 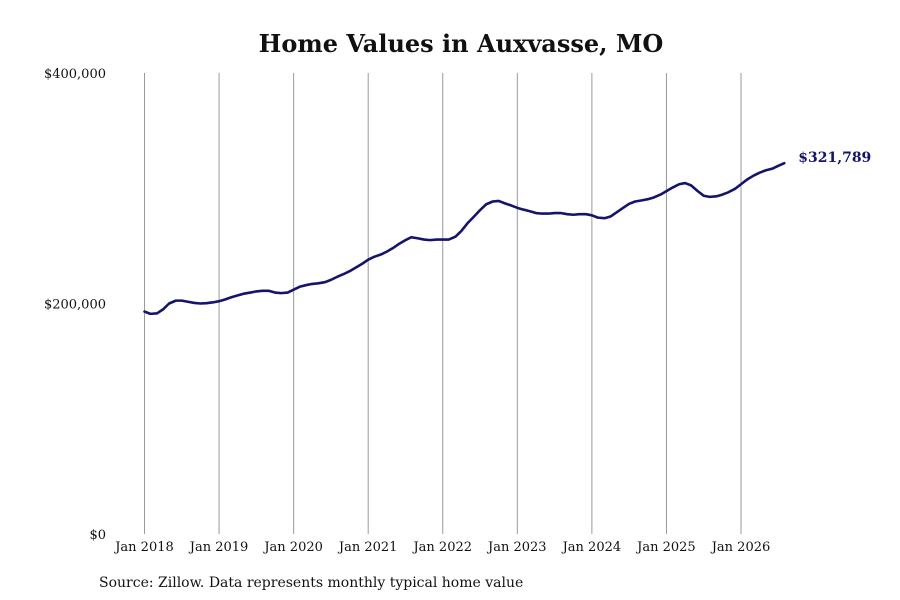 I want to click on chart-title: Home Values in Auxvasse, MO, so click(x=461, y=43).